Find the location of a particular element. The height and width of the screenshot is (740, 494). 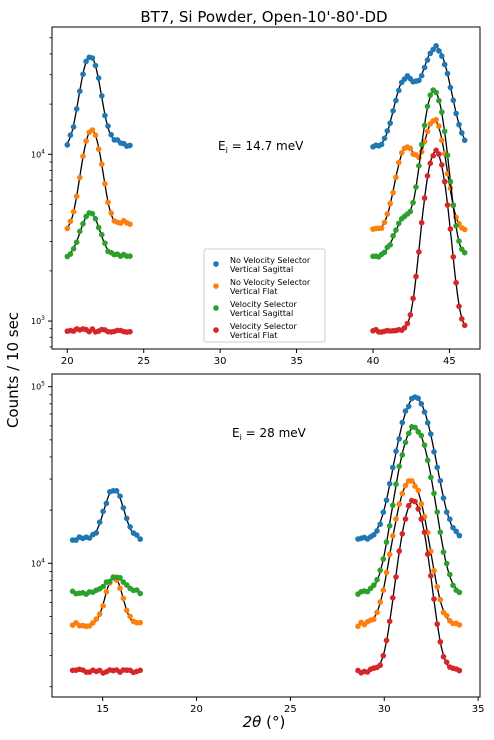

x-axis-label: 2θ (°) is located at coordinates (264, 722).